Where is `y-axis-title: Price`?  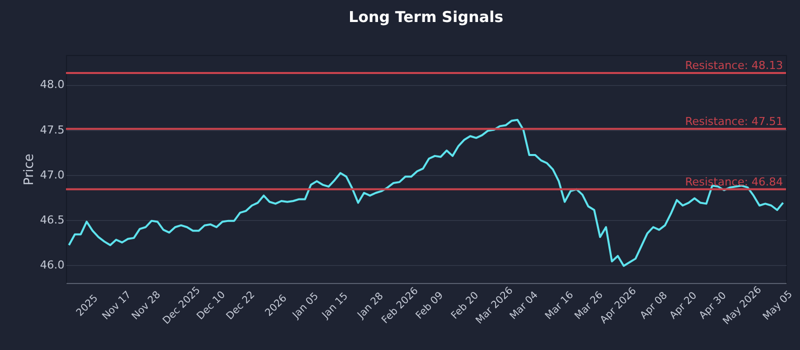 y-axis-title: Price is located at coordinates (30, 170).